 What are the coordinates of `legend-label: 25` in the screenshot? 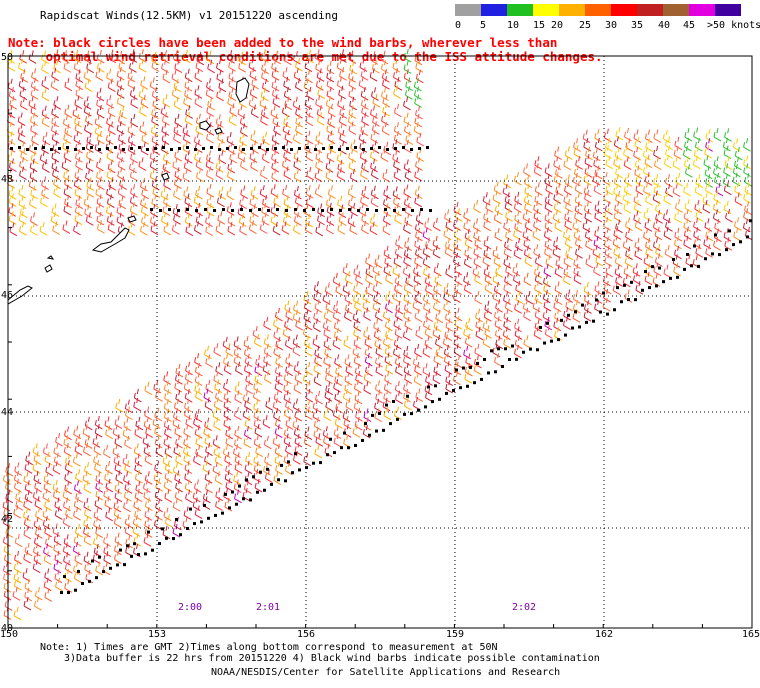 It's located at (585, 25).